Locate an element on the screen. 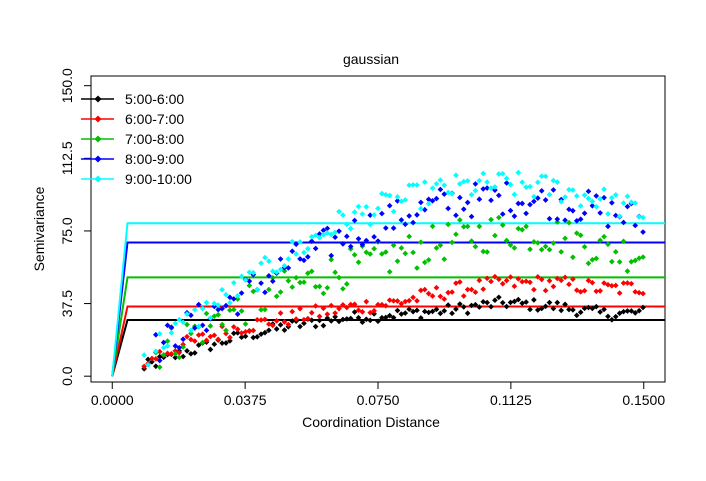 This screenshot has height=481, width=706. legend-marker is located at coordinates (98, 139).